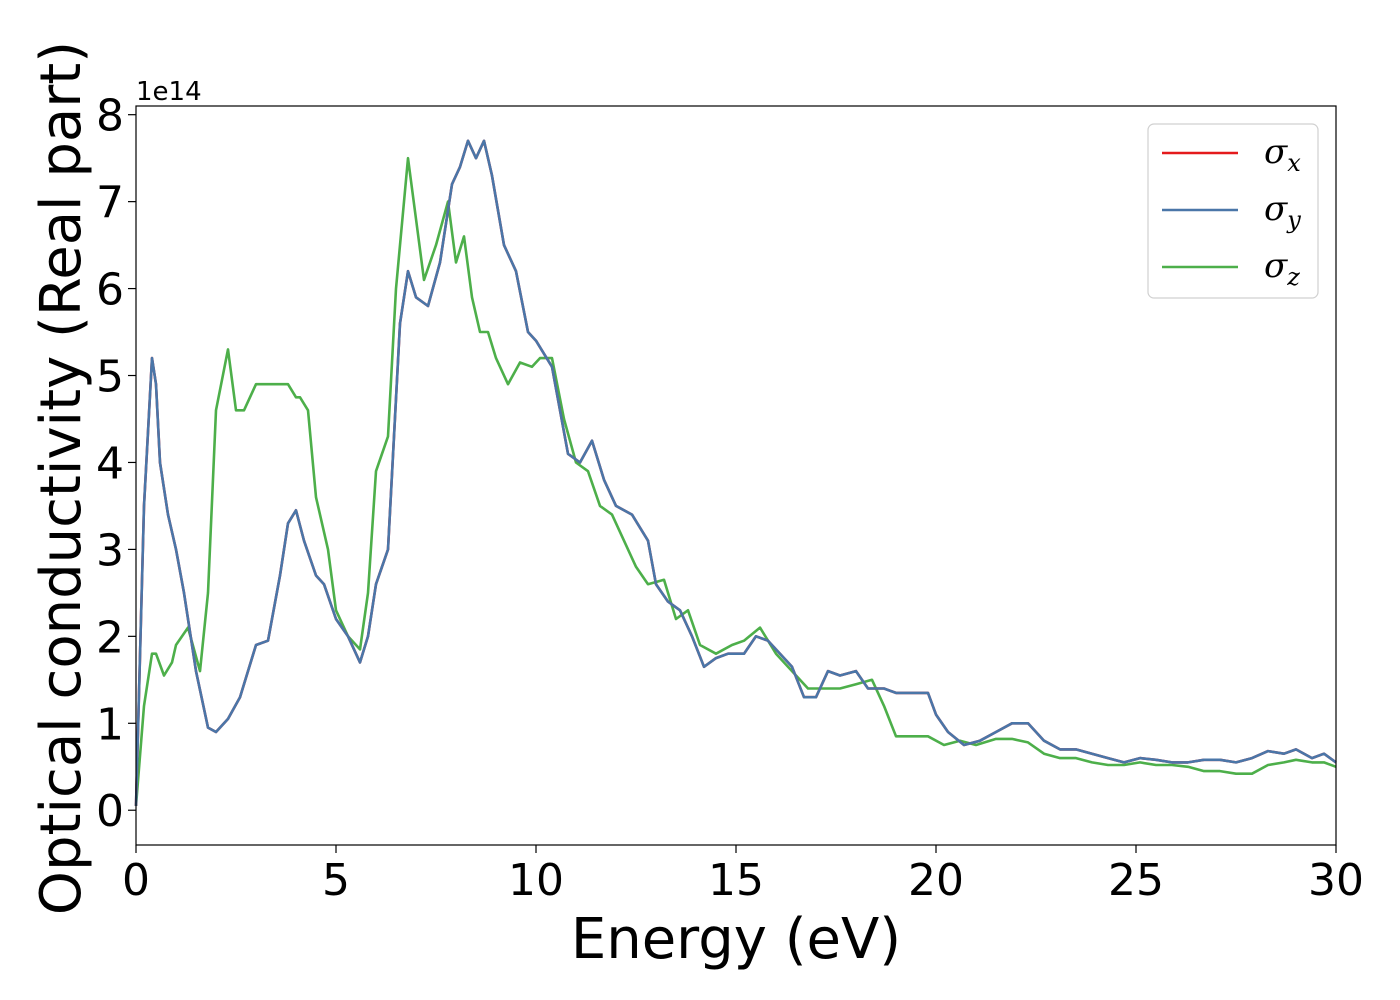 This screenshot has height=1000, width=1400. I want to click on x-tick-label: 20, so click(936, 880).